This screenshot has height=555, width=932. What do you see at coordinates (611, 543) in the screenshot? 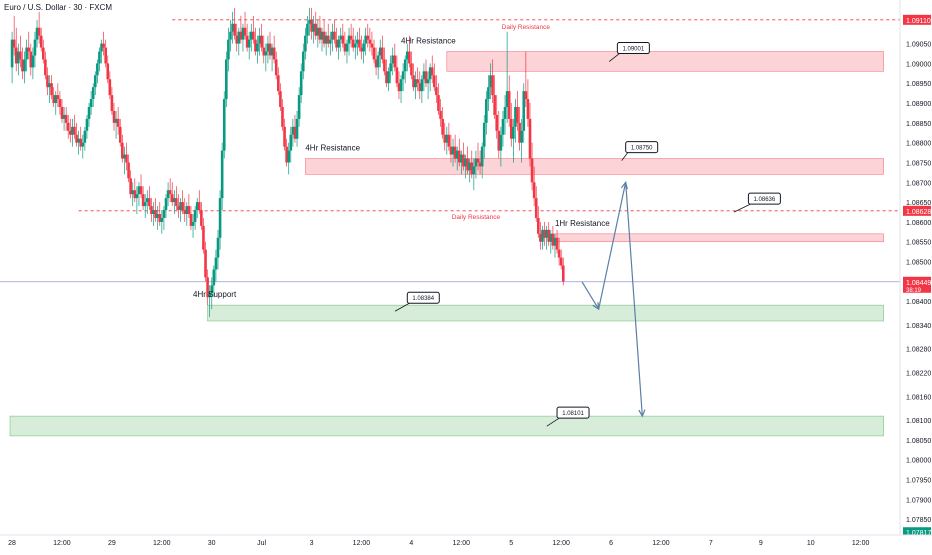
I see `time-tick-label: 6` at bounding box center [611, 543].